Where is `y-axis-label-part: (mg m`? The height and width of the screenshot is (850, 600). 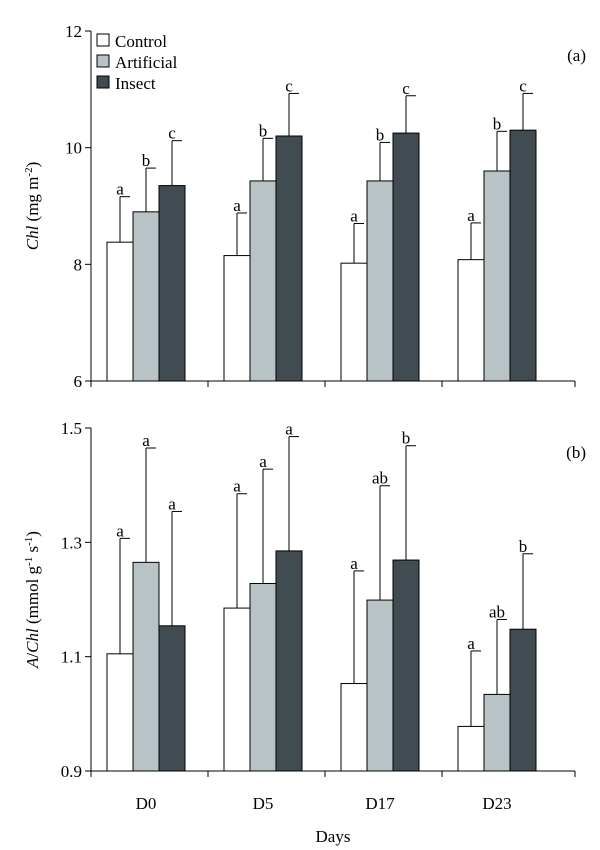 y-axis-label-part: (mg m is located at coordinates (32, 201).